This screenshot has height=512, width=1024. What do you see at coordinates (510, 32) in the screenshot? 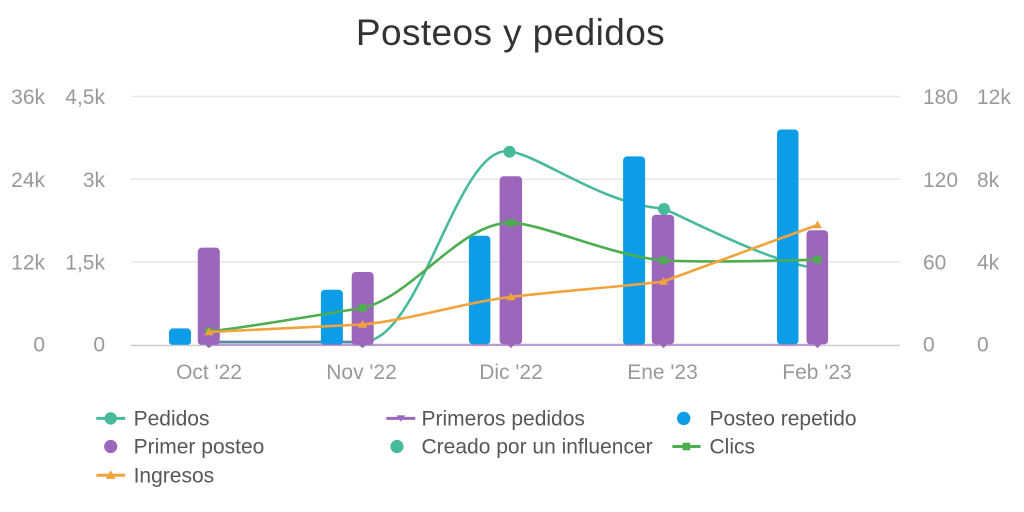
I see `svg-text: Posteos y pedidos` at bounding box center [510, 32].